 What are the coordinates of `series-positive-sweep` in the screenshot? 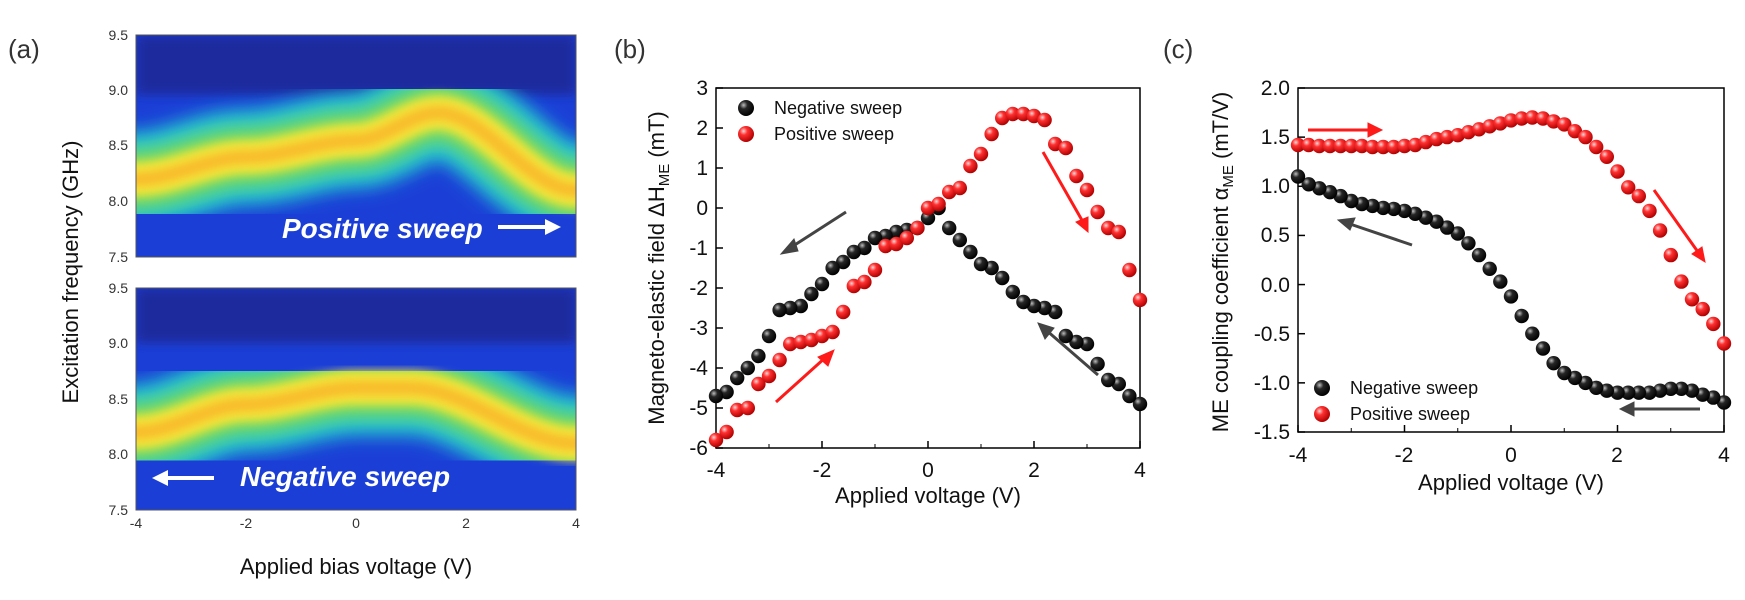 It's located at (928, 277).